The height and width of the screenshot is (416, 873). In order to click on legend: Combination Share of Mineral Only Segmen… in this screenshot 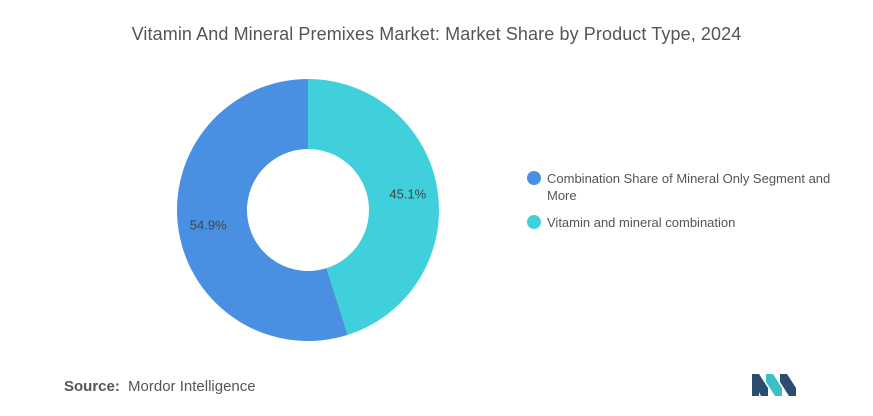, I will do `click(682, 205)`.